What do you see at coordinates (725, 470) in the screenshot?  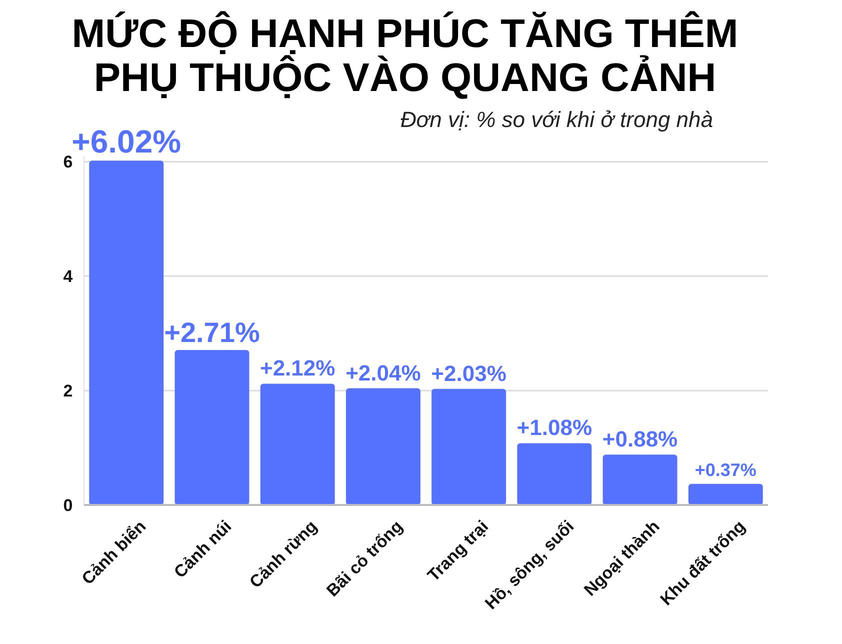 I see `data-label: +0.37%` at bounding box center [725, 470].